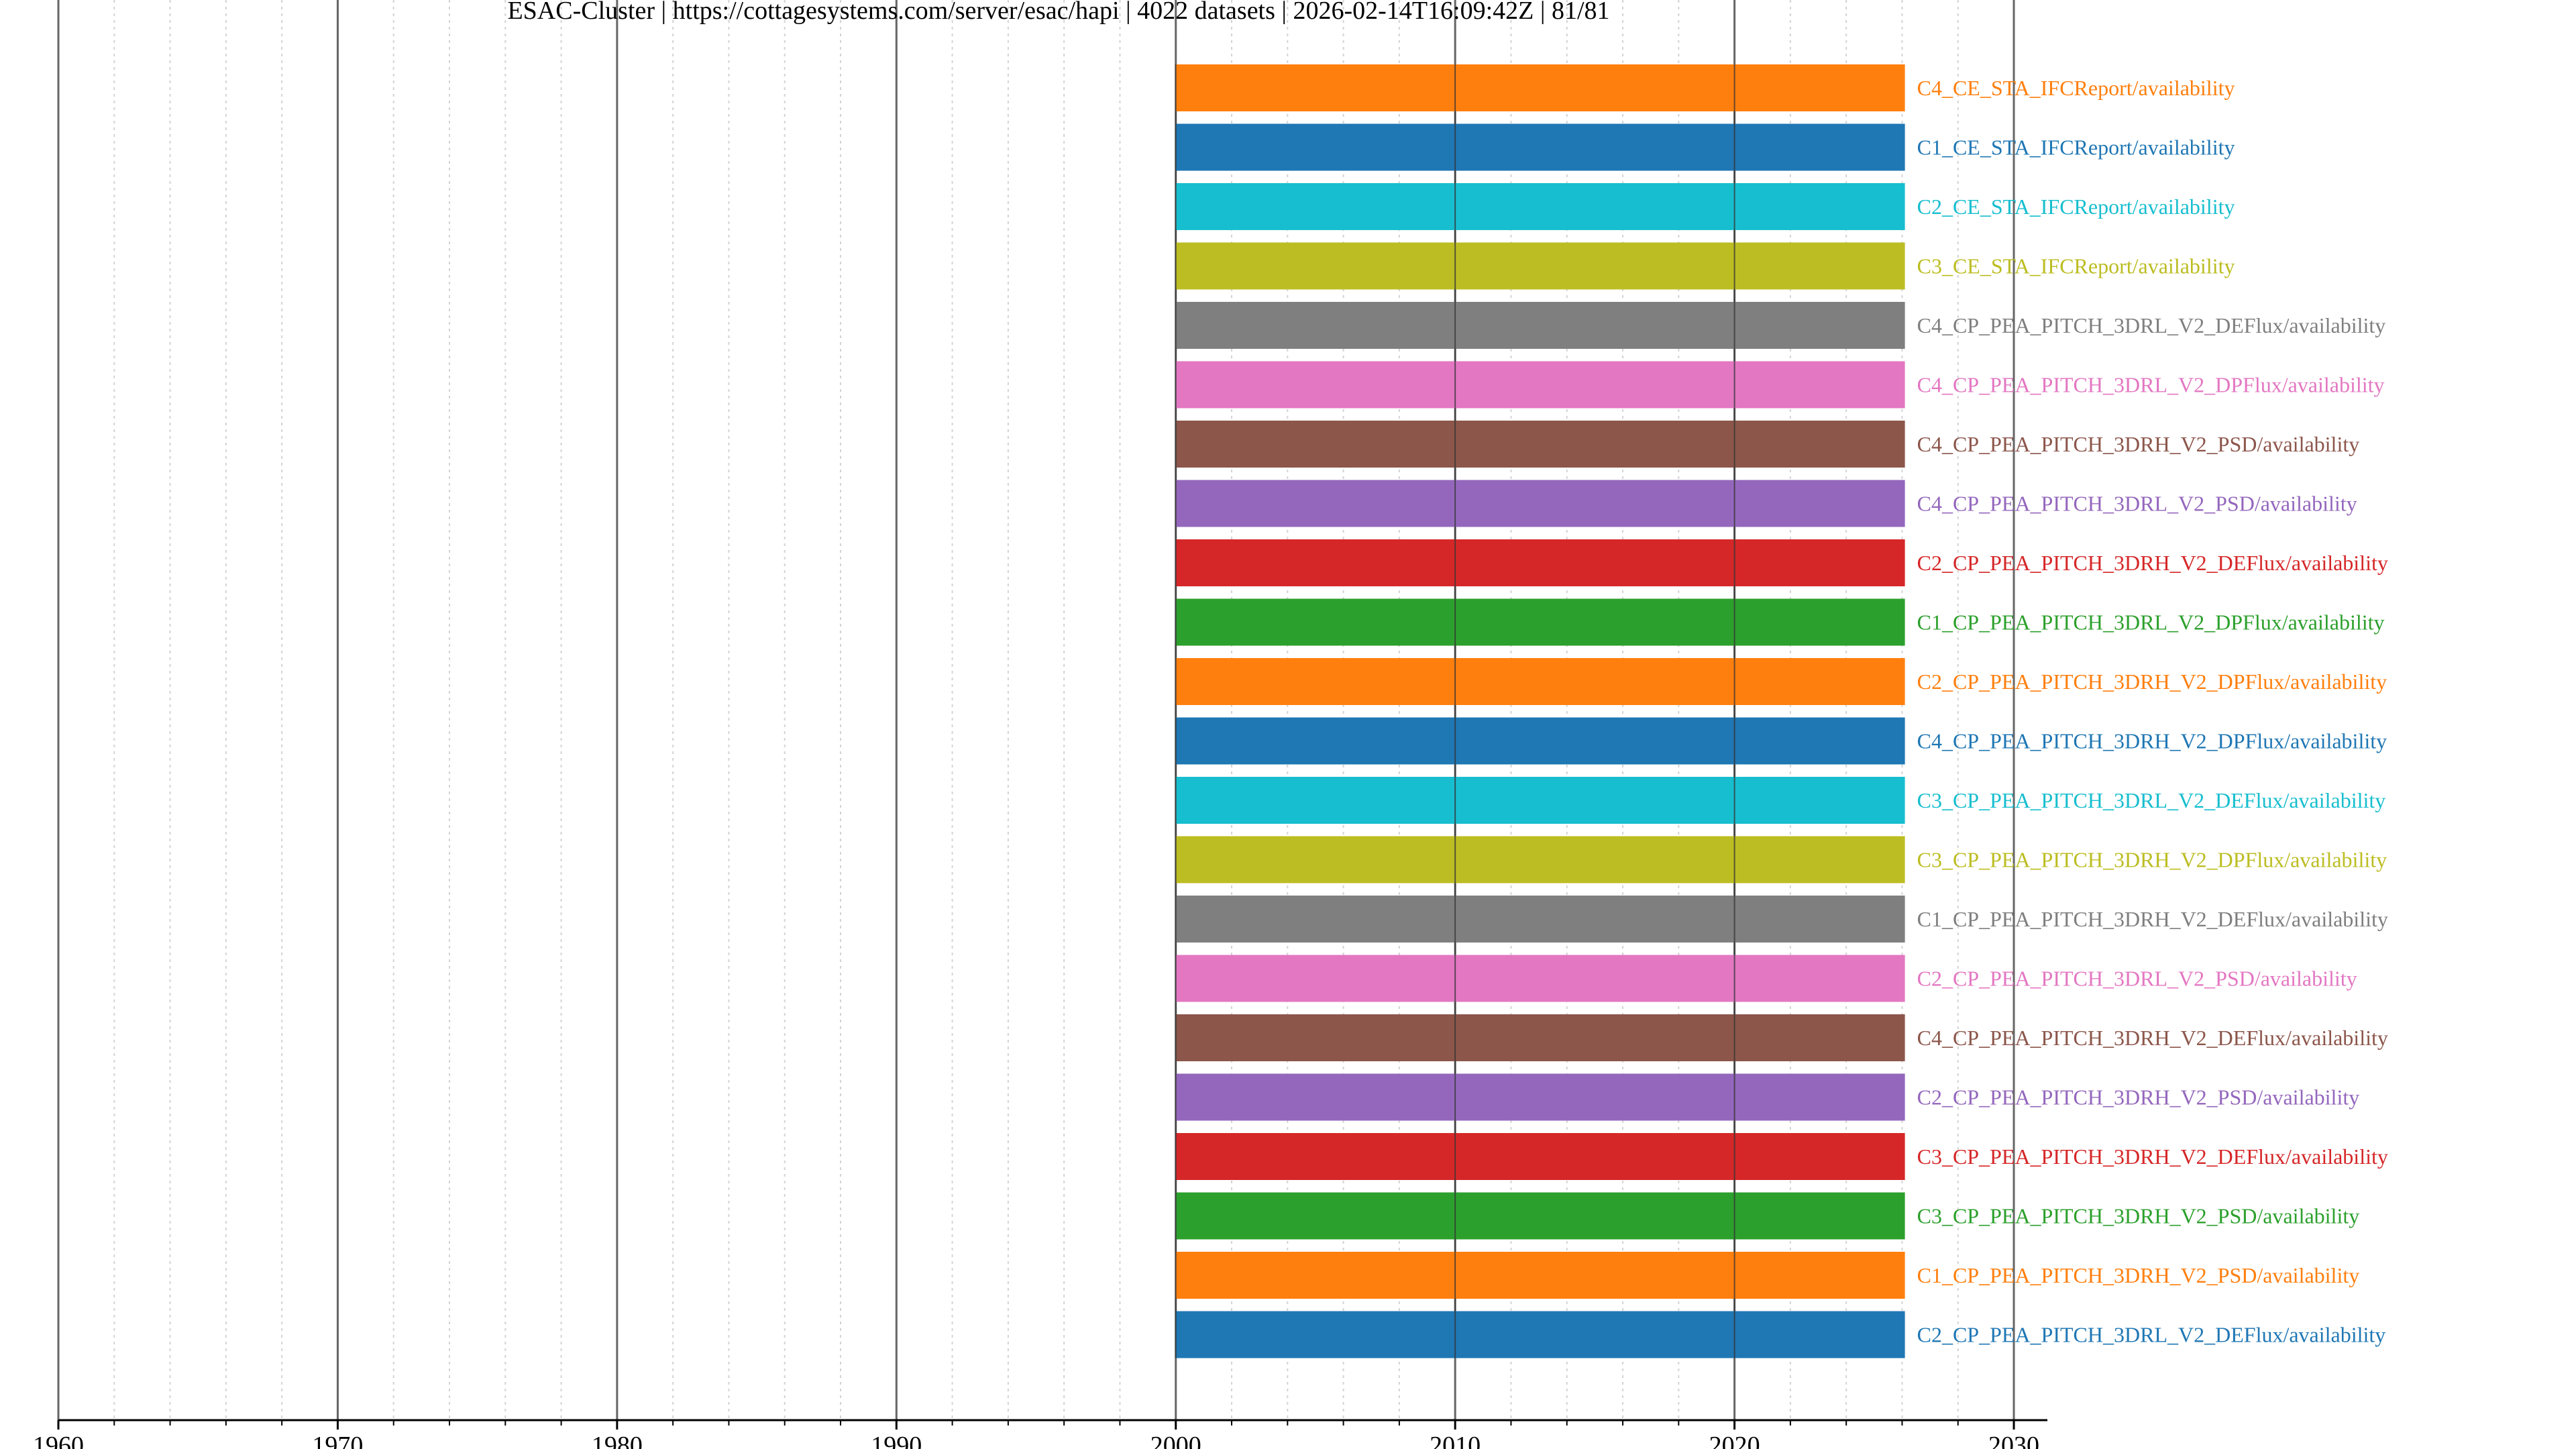 The width and height of the screenshot is (2576, 1449). What do you see at coordinates (1455, 1440) in the screenshot?
I see `x-tick-label: 2010` at bounding box center [1455, 1440].